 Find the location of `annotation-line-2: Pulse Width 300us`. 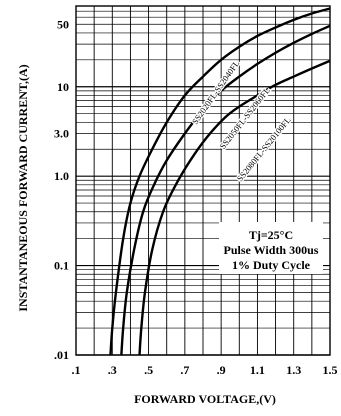

annotation-line-2: Pulse Width 300us is located at coordinates (271, 250).